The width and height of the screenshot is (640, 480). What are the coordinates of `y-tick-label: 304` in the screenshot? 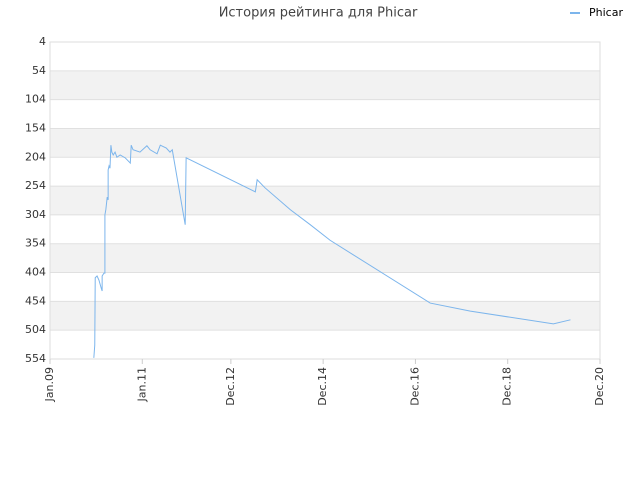 It's located at (35, 214).